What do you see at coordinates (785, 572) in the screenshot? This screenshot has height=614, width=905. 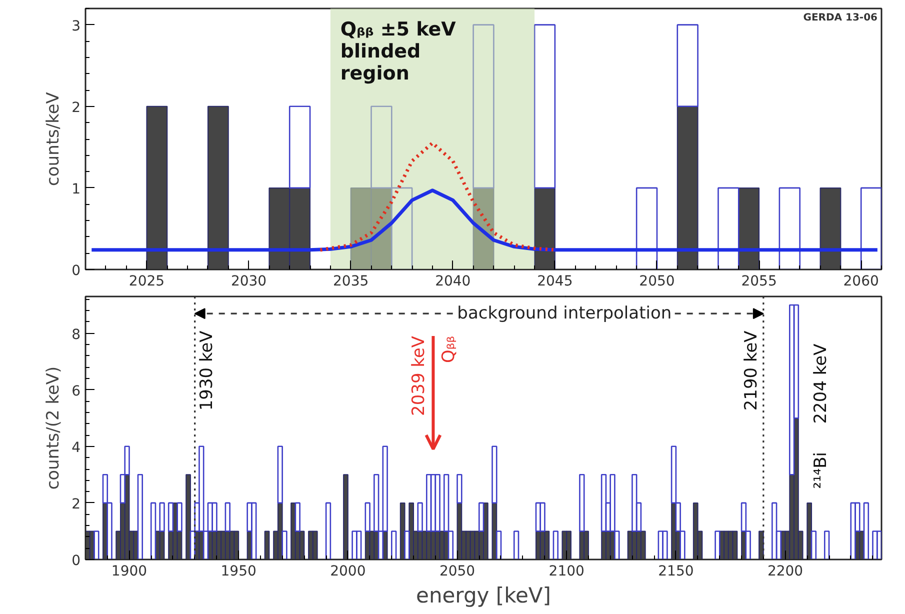 I see `x-tick-label: 2200` at bounding box center [785, 572].